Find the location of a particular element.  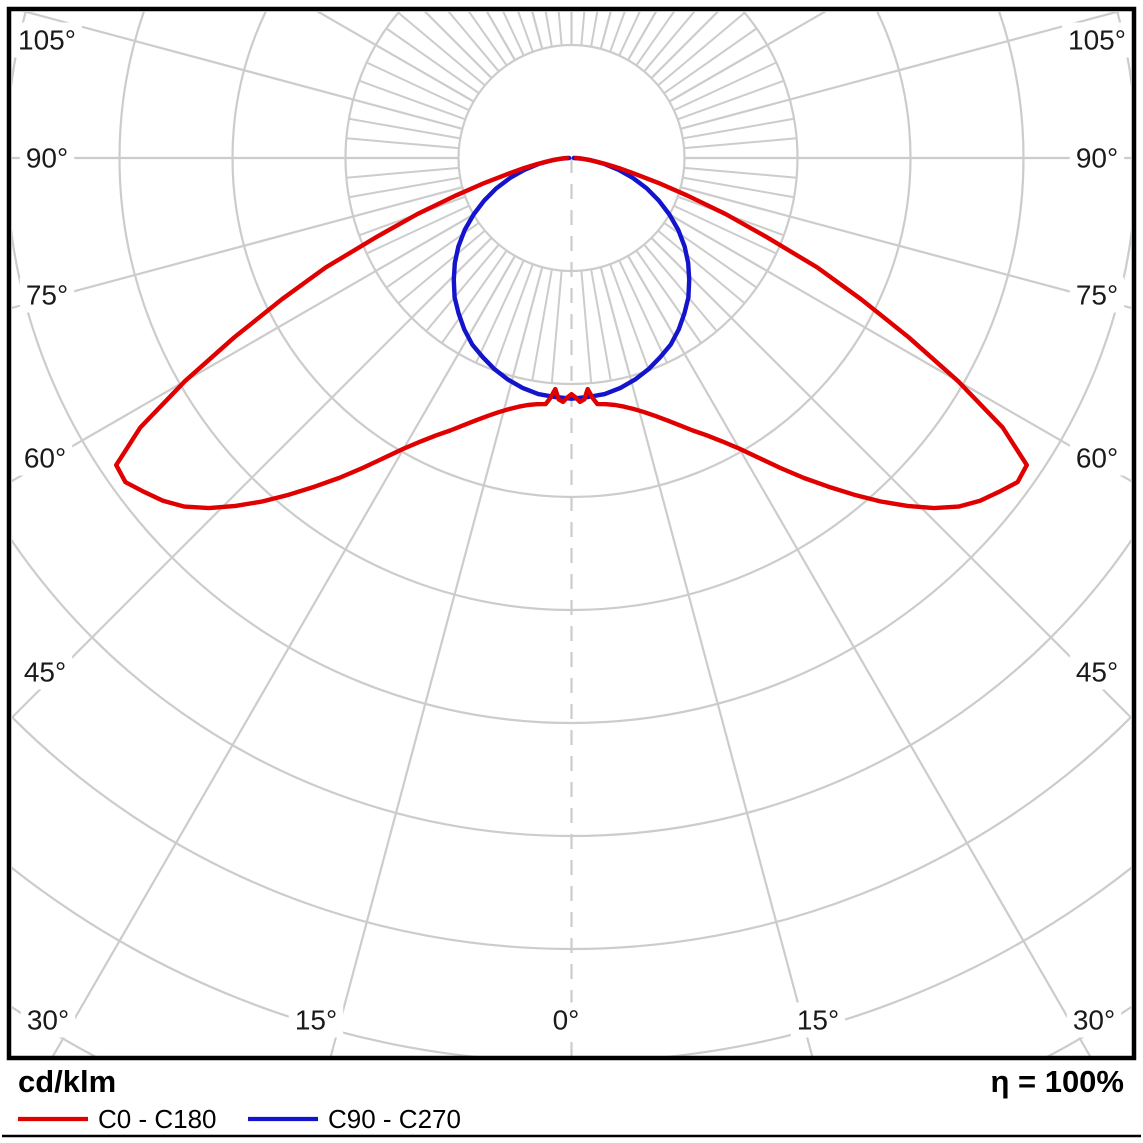

angle-label-left-105: 105° is located at coordinates (47, 40).